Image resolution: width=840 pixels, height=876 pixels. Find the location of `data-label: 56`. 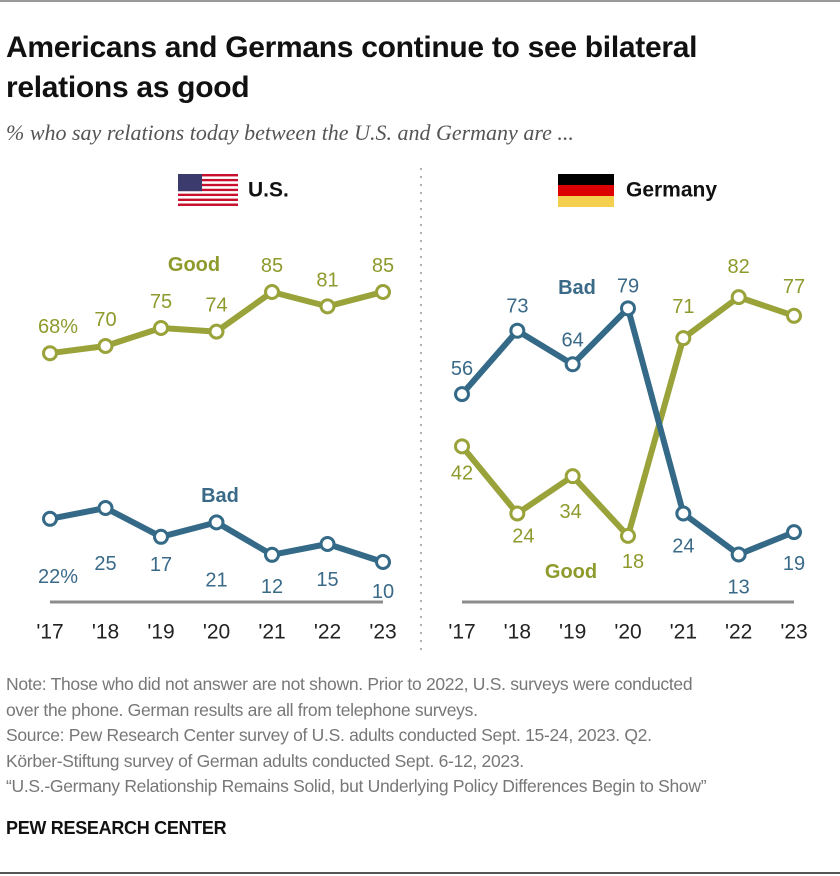

data-label: 56 is located at coordinates (462, 369).